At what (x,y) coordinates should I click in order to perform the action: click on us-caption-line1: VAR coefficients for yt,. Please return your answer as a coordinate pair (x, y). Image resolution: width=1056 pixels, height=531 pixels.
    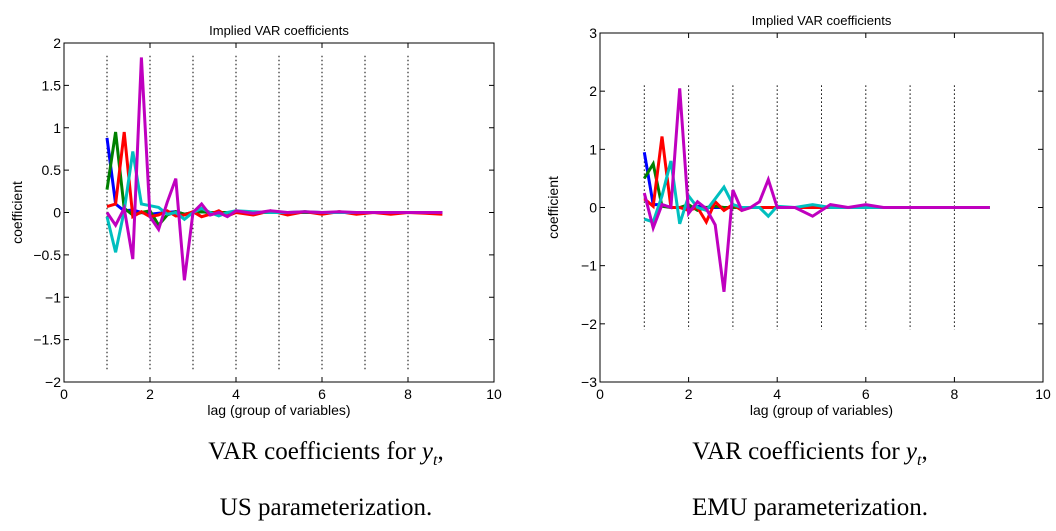
    Looking at the image, I should click on (326, 456).